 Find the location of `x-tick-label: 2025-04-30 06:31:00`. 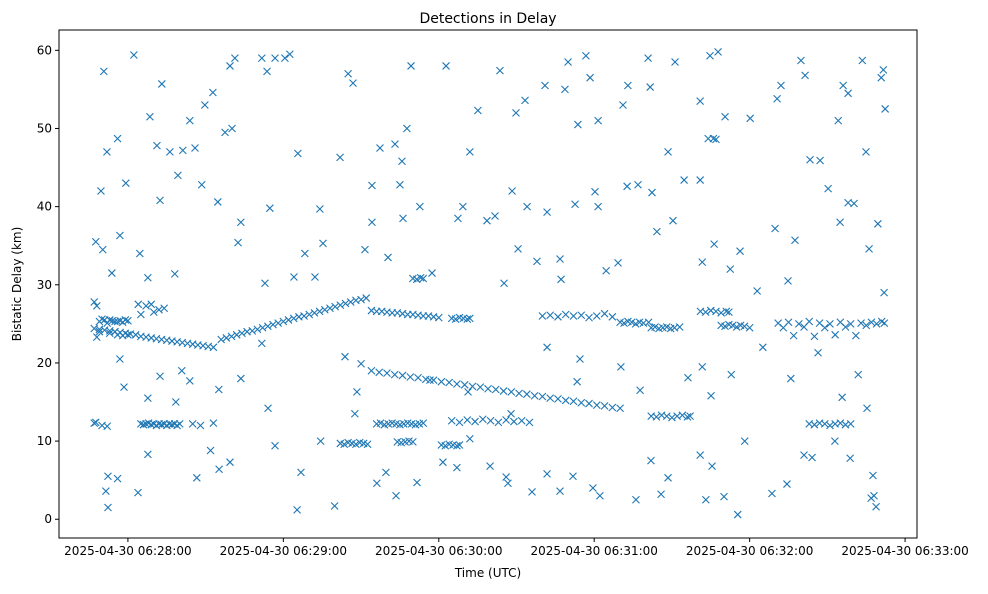

x-tick-label: 2025-04-30 06:31:00 is located at coordinates (593, 551).